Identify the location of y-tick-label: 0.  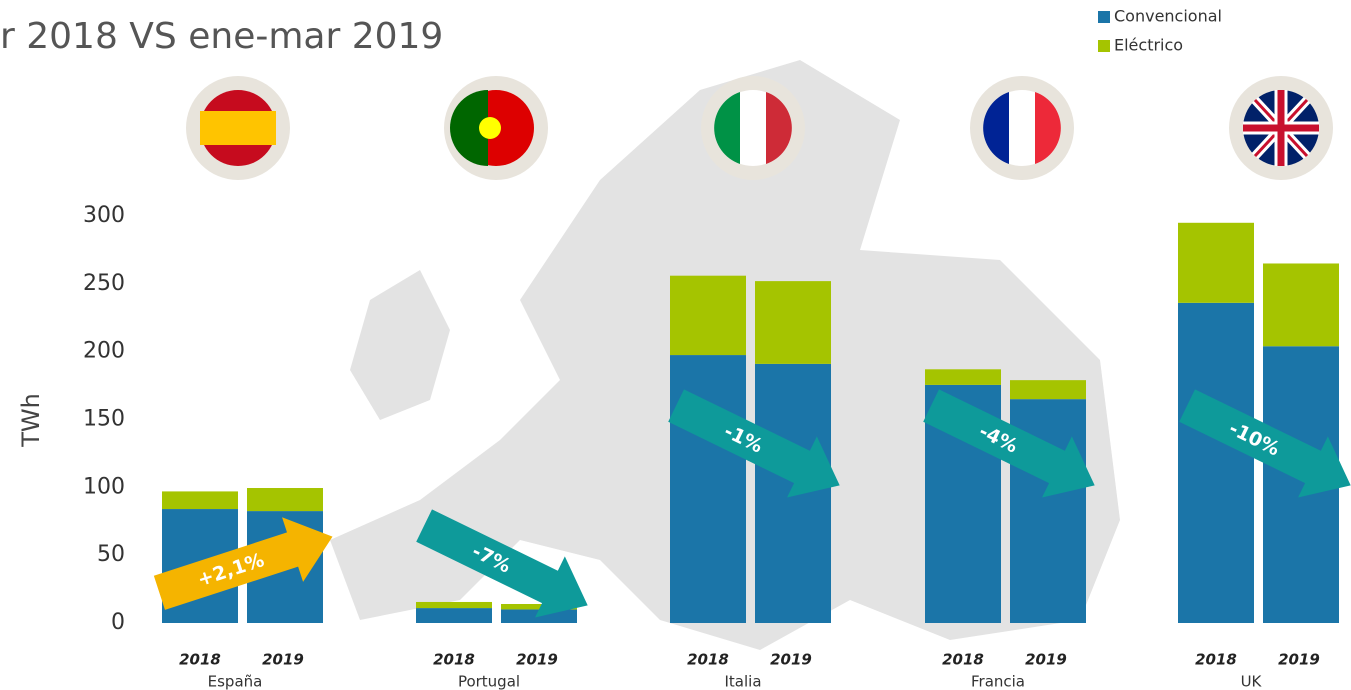
(118, 622).